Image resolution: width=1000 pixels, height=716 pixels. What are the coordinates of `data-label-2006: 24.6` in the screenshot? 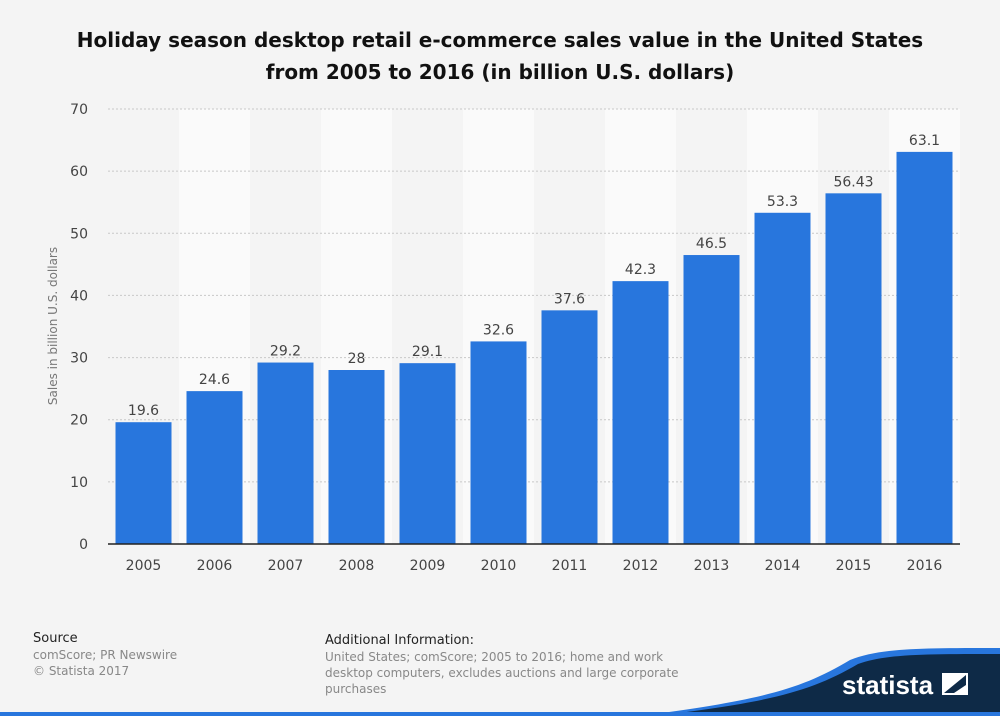 It's located at (214, 380).